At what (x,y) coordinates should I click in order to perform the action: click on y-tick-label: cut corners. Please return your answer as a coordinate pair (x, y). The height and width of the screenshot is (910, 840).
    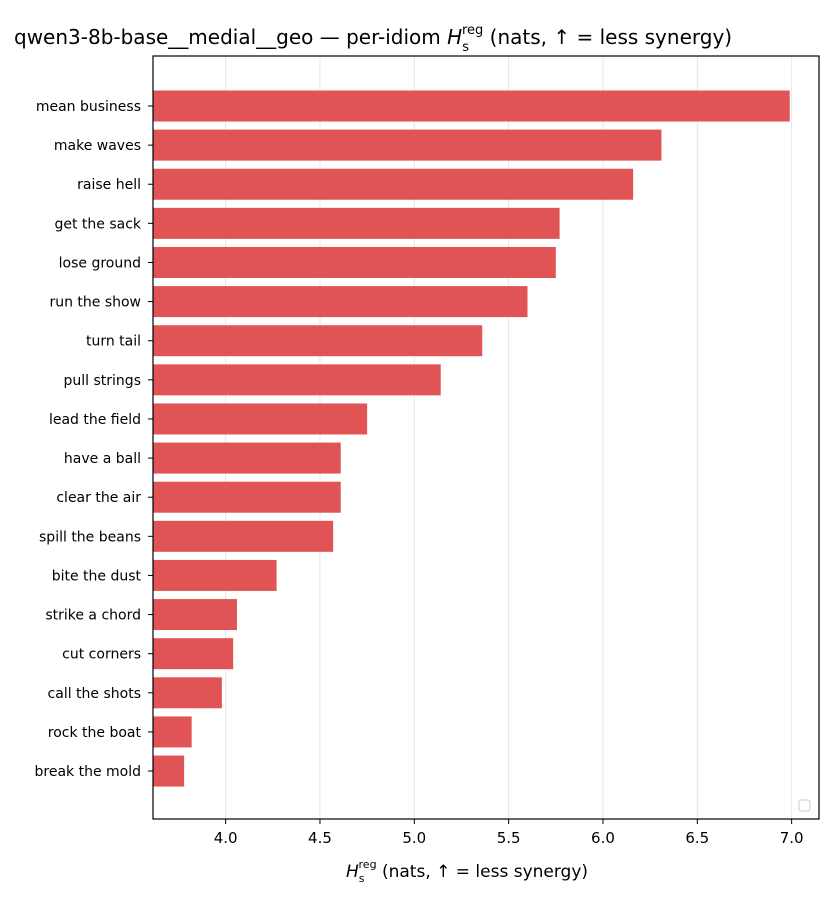
    Looking at the image, I should click on (101, 655).